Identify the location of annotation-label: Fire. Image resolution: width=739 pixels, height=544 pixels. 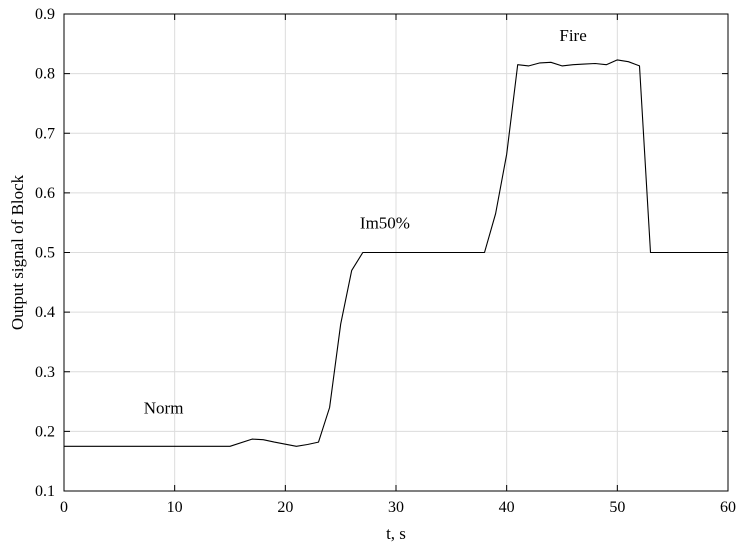
(572, 35).